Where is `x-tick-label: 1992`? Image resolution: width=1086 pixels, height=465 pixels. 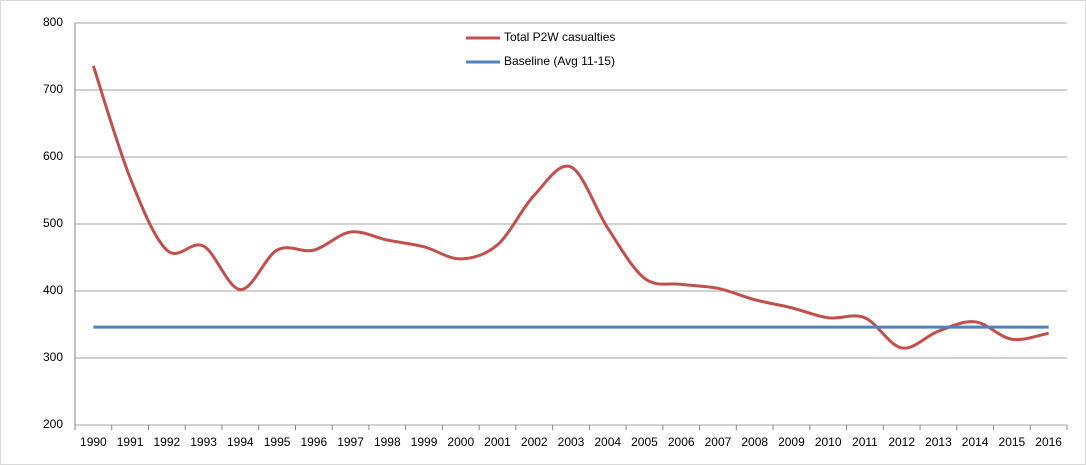 x-tick-label: 1992 is located at coordinates (167, 442).